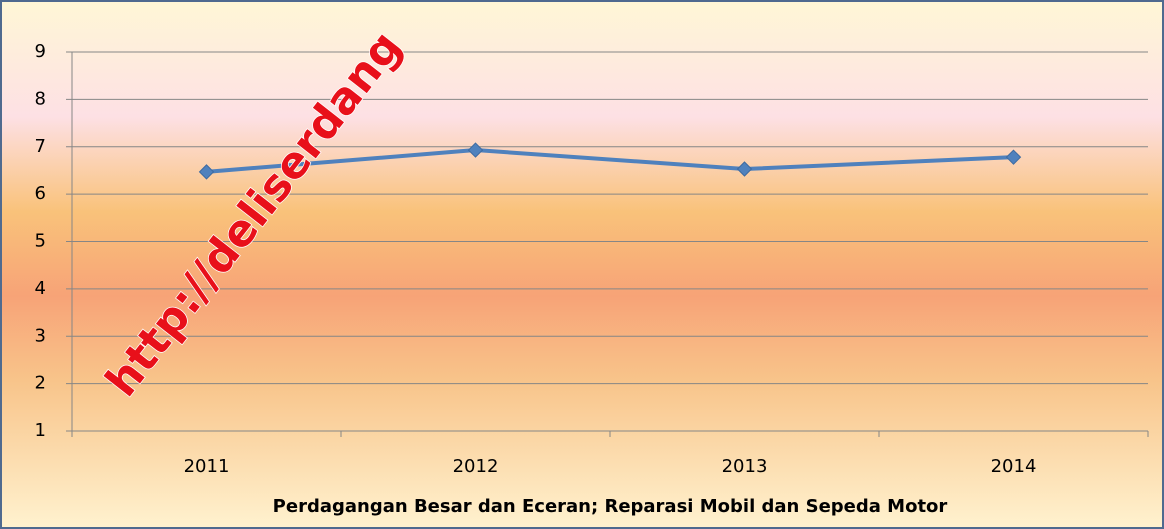  What do you see at coordinates (40, 146) in the screenshot?
I see `y-tick-label: 7` at bounding box center [40, 146].